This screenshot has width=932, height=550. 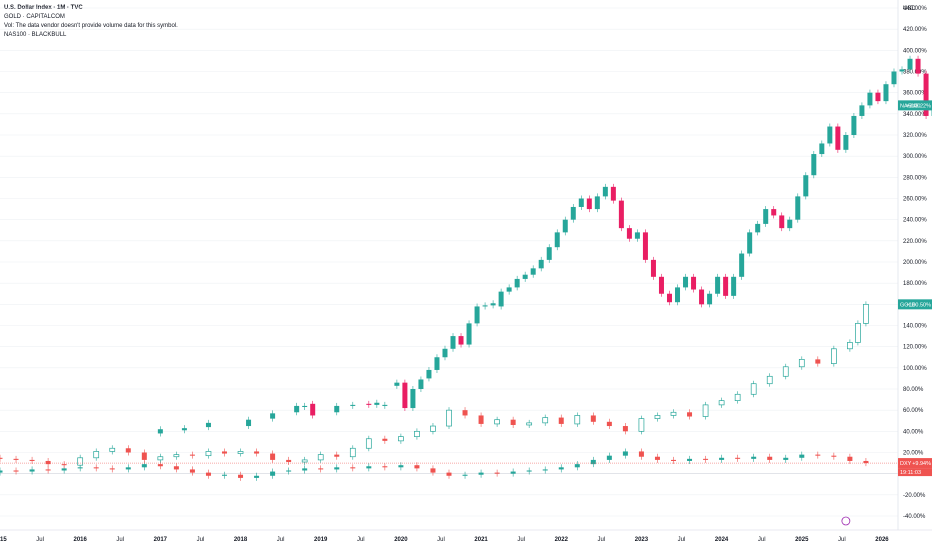 I want to click on event-marker-icon, so click(x=846, y=521).